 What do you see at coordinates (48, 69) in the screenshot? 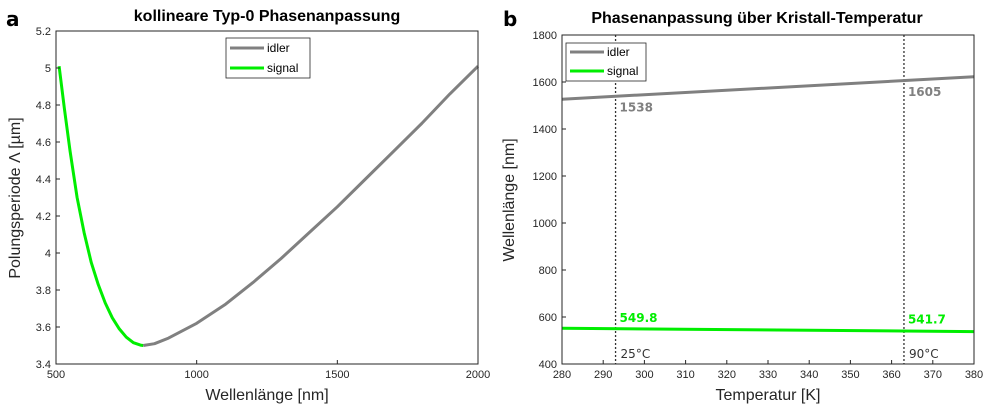
I see `chart-a-ytick-label: 5` at bounding box center [48, 69].